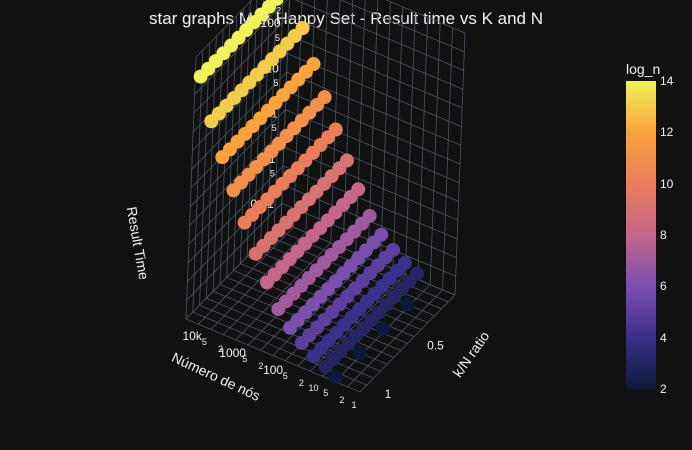 The width and height of the screenshot is (692, 450). What do you see at coordinates (667, 183) in the screenshot?
I see `colorbar-tick-10: 10` at bounding box center [667, 183].